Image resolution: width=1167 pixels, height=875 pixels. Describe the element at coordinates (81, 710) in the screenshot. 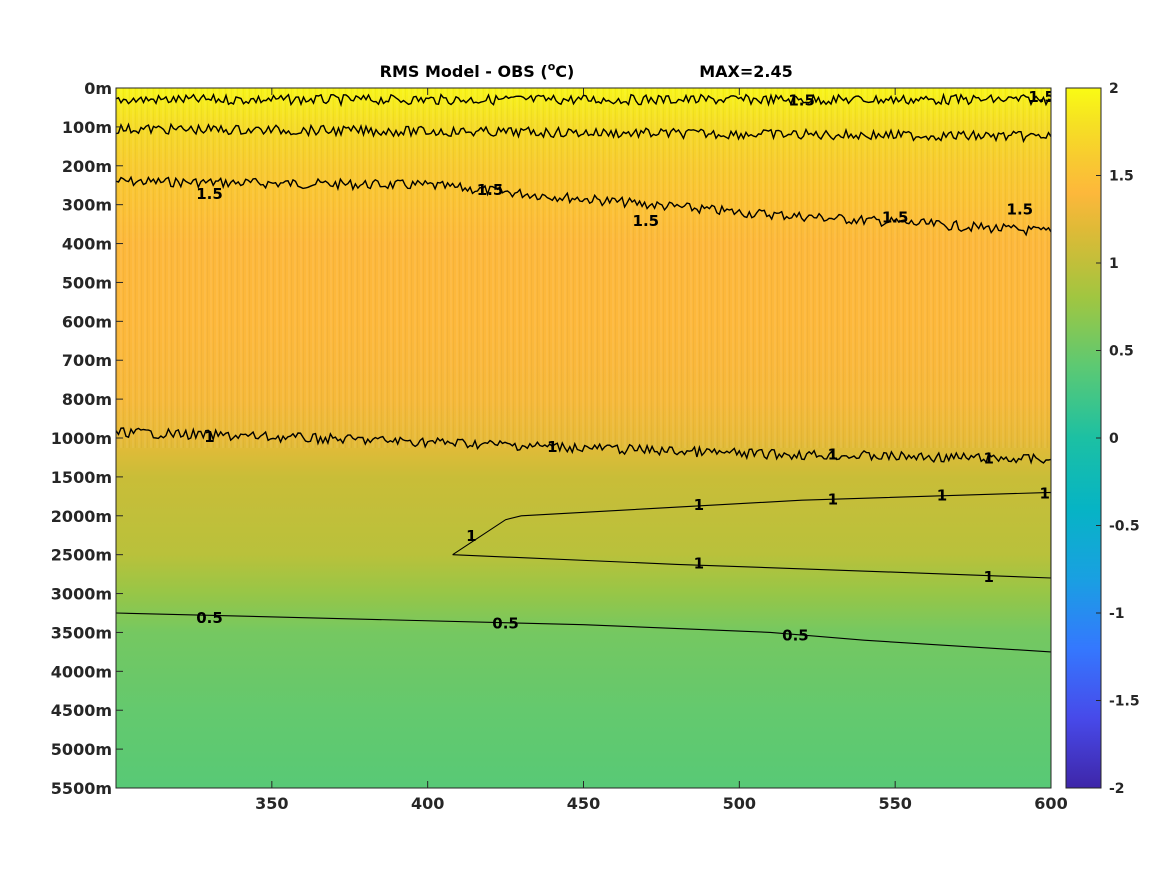

I see `y-tick-label: 4500m` at that location.